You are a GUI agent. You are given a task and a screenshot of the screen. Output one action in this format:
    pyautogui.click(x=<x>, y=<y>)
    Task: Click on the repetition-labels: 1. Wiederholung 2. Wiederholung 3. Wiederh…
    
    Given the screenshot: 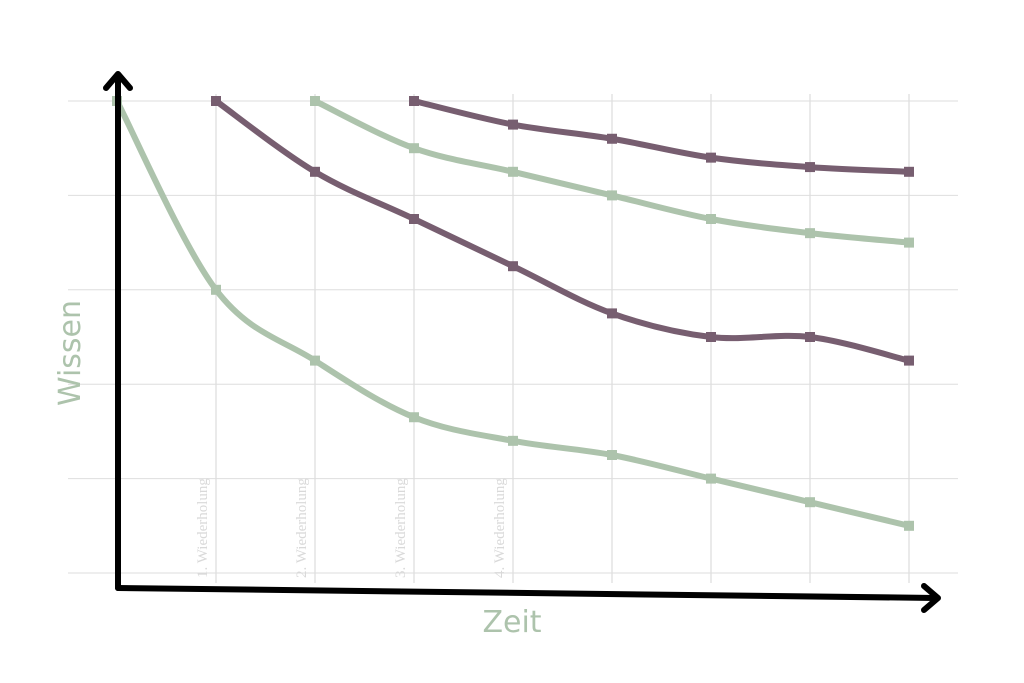 What is the action you would take?
    pyautogui.click(x=351, y=528)
    